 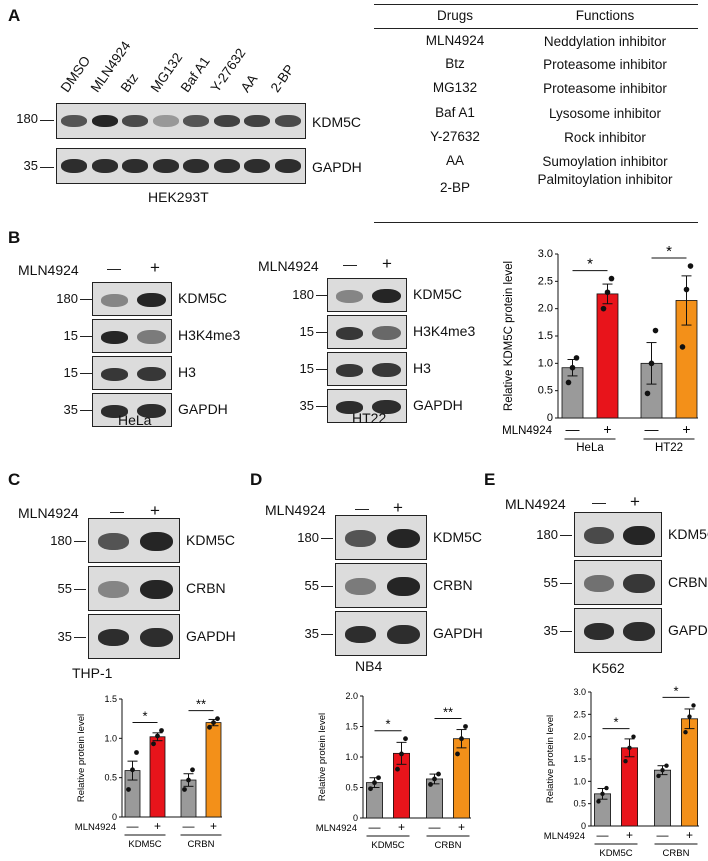 What do you see at coordinates (579, 804) in the screenshot?
I see `y-tick-label: 0.5` at bounding box center [579, 804].